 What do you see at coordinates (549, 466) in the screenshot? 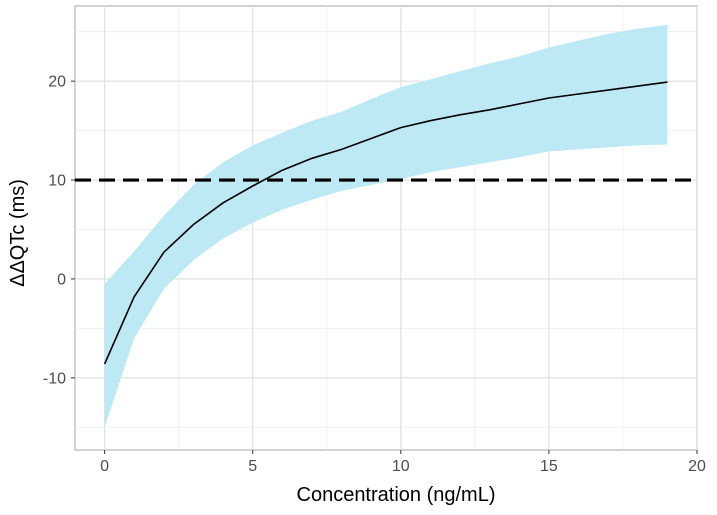
I see `x-tick-label: 15` at bounding box center [549, 466].